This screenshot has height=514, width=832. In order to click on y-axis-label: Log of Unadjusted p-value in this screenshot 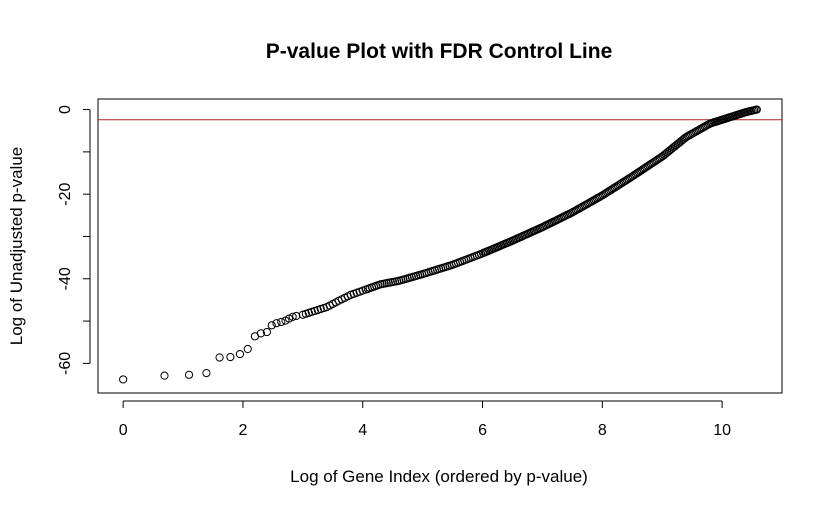, I will do `click(16, 246)`.